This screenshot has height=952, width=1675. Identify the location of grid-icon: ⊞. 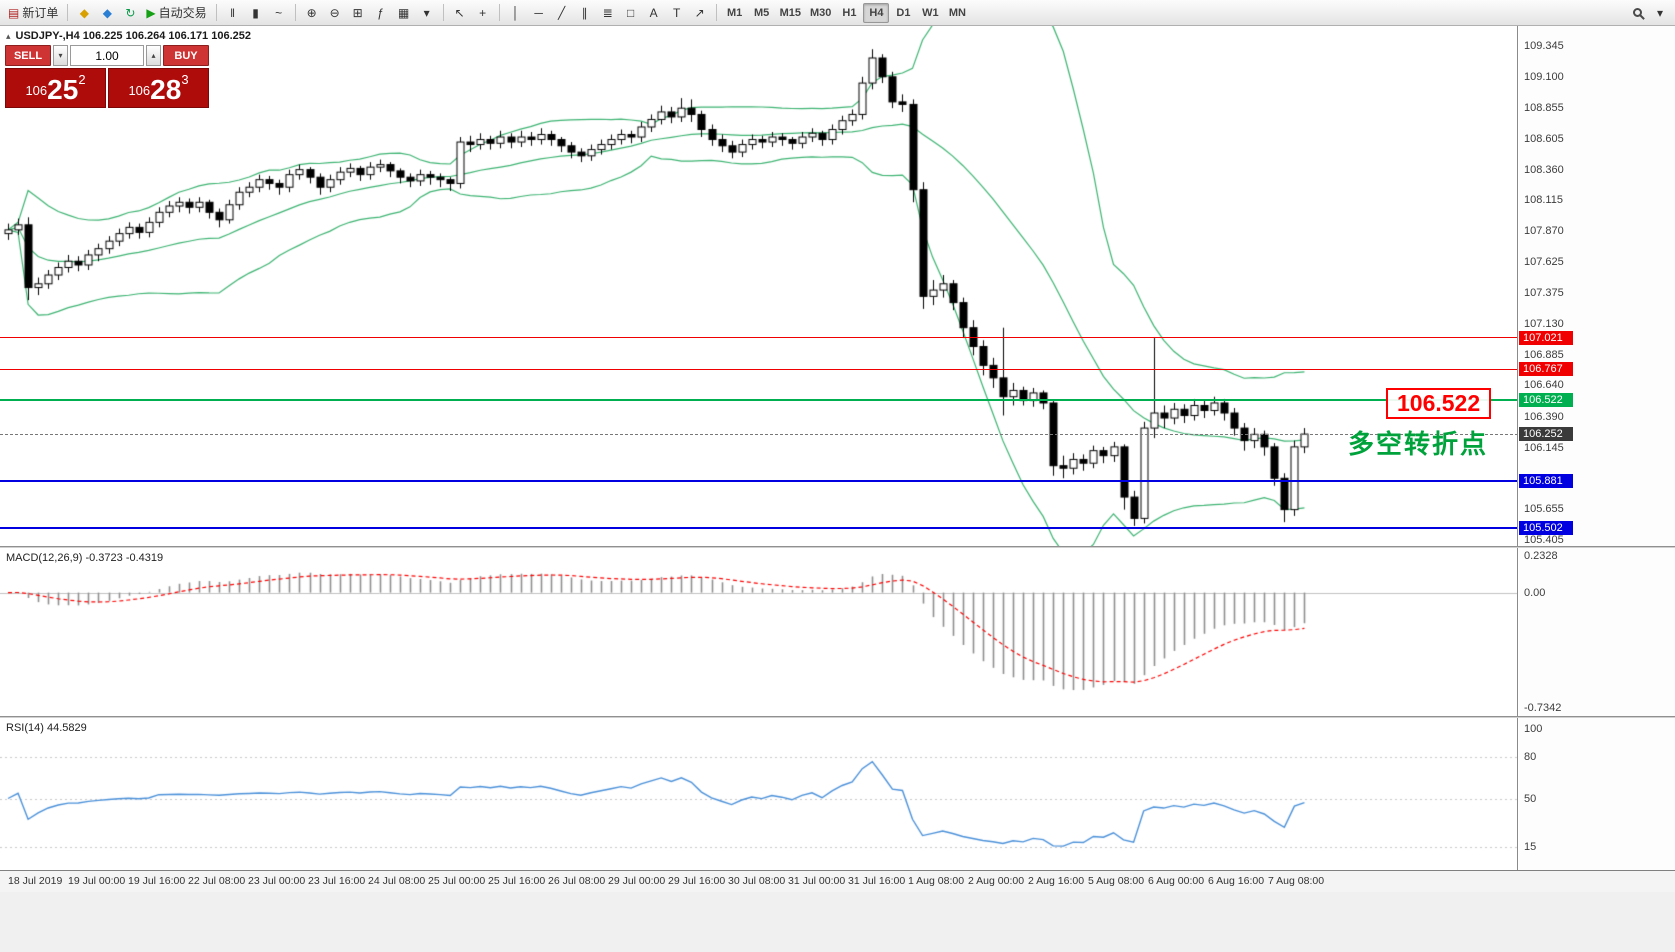
(357, 12).